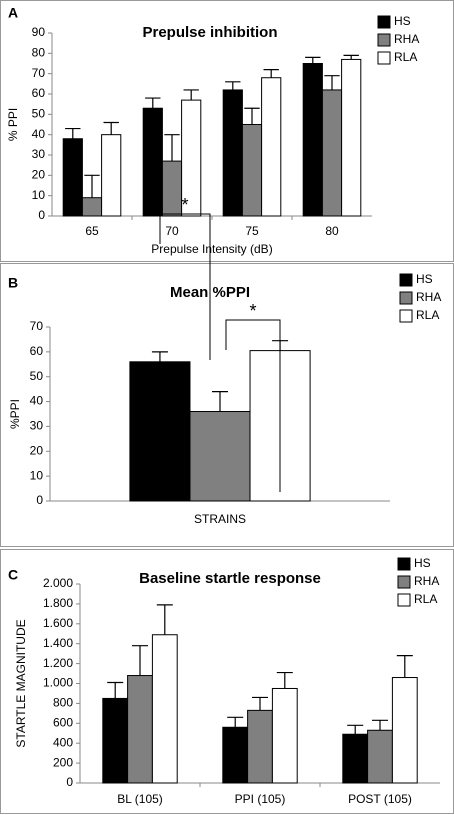 The image size is (454, 815). Describe the element at coordinates (13, 575) in the screenshot. I see `panel-letter: C` at that location.